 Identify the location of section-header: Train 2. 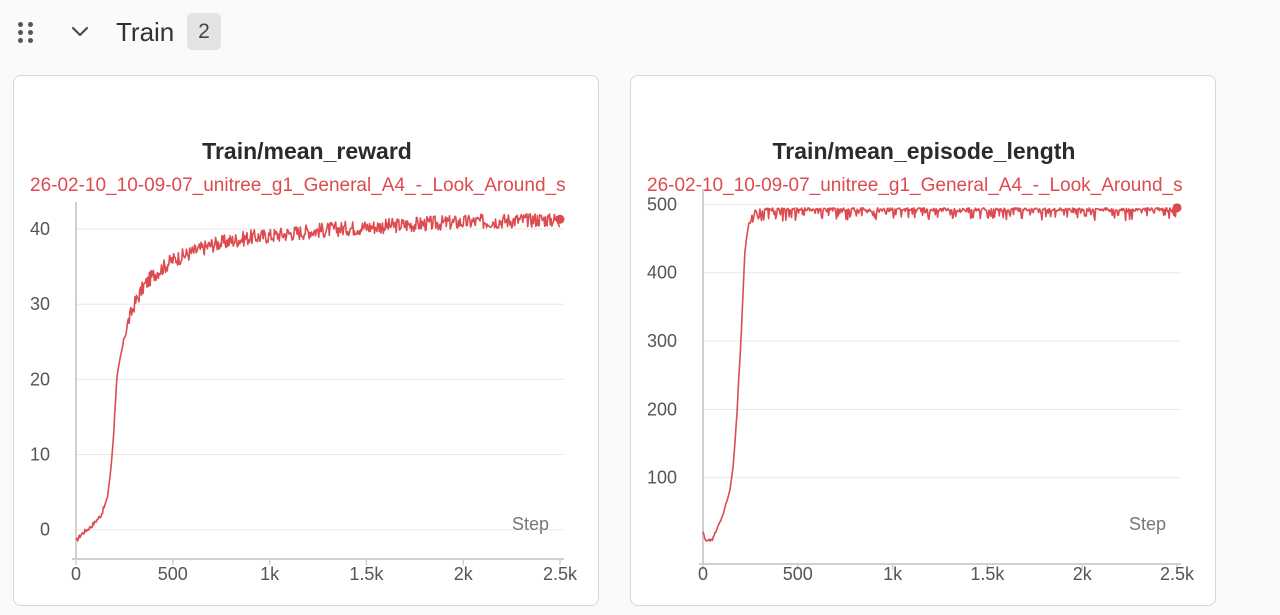
(640, 32).